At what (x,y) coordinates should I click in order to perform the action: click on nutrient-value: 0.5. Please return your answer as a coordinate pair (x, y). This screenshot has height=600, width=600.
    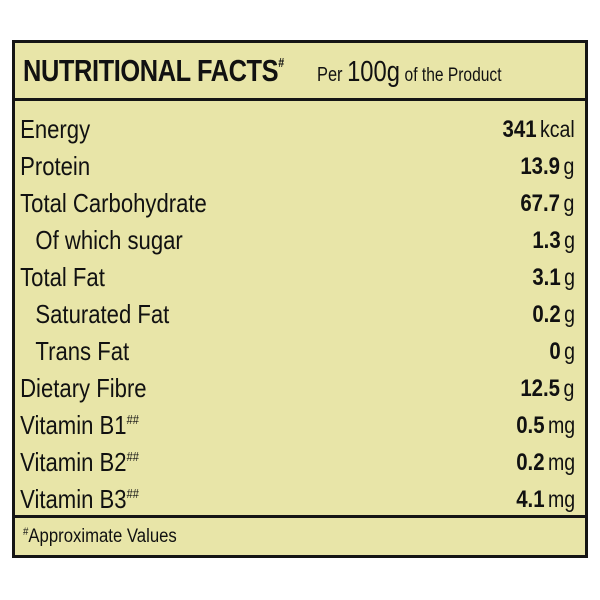
    Looking at the image, I should click on (530, 425).